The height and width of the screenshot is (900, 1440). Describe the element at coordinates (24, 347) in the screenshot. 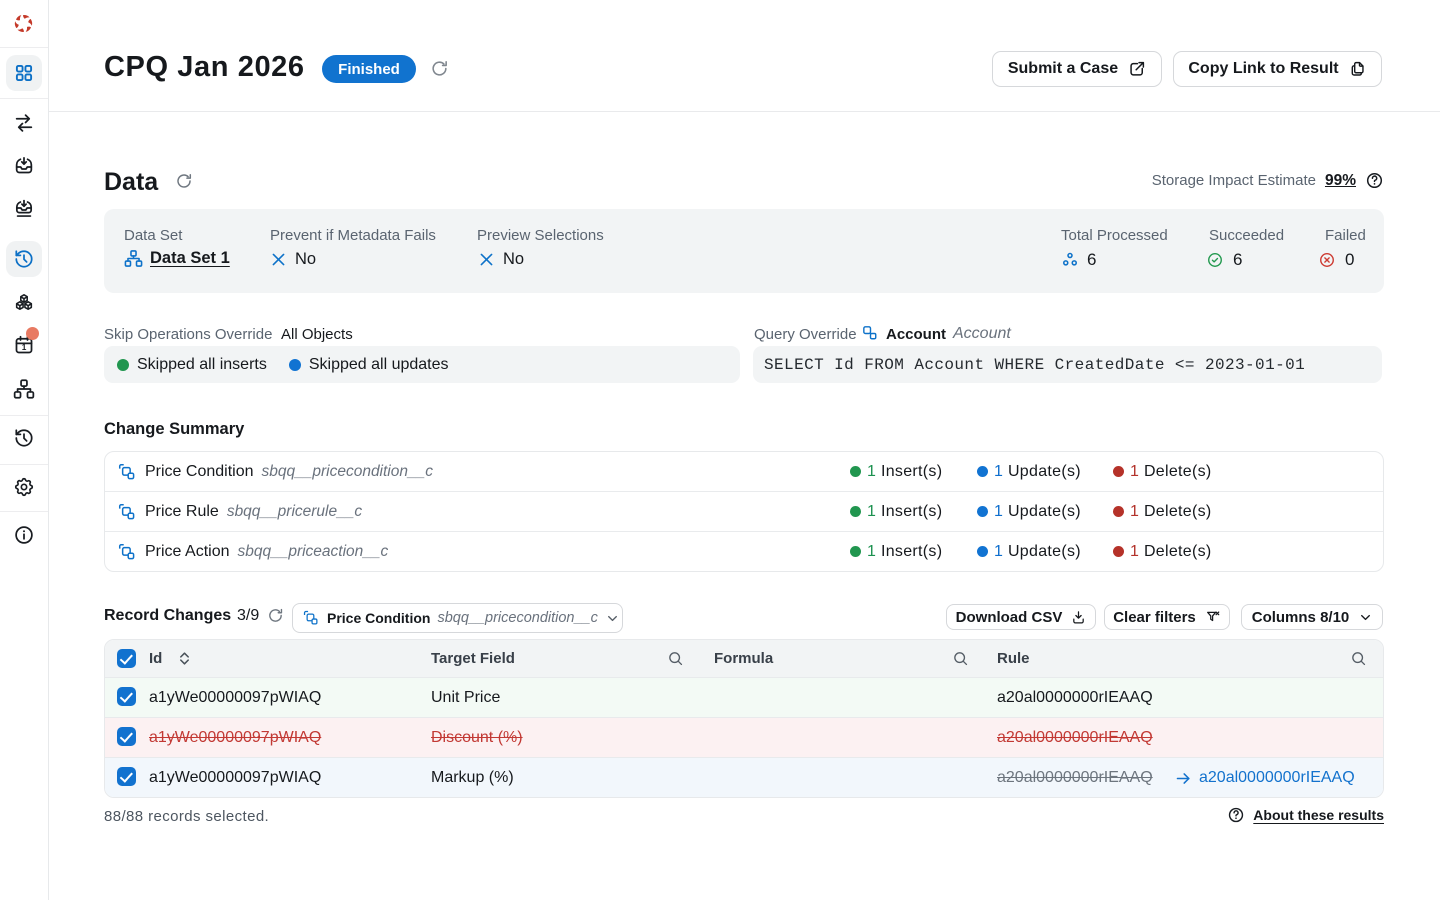

I see `svg-text: 1` at that location.